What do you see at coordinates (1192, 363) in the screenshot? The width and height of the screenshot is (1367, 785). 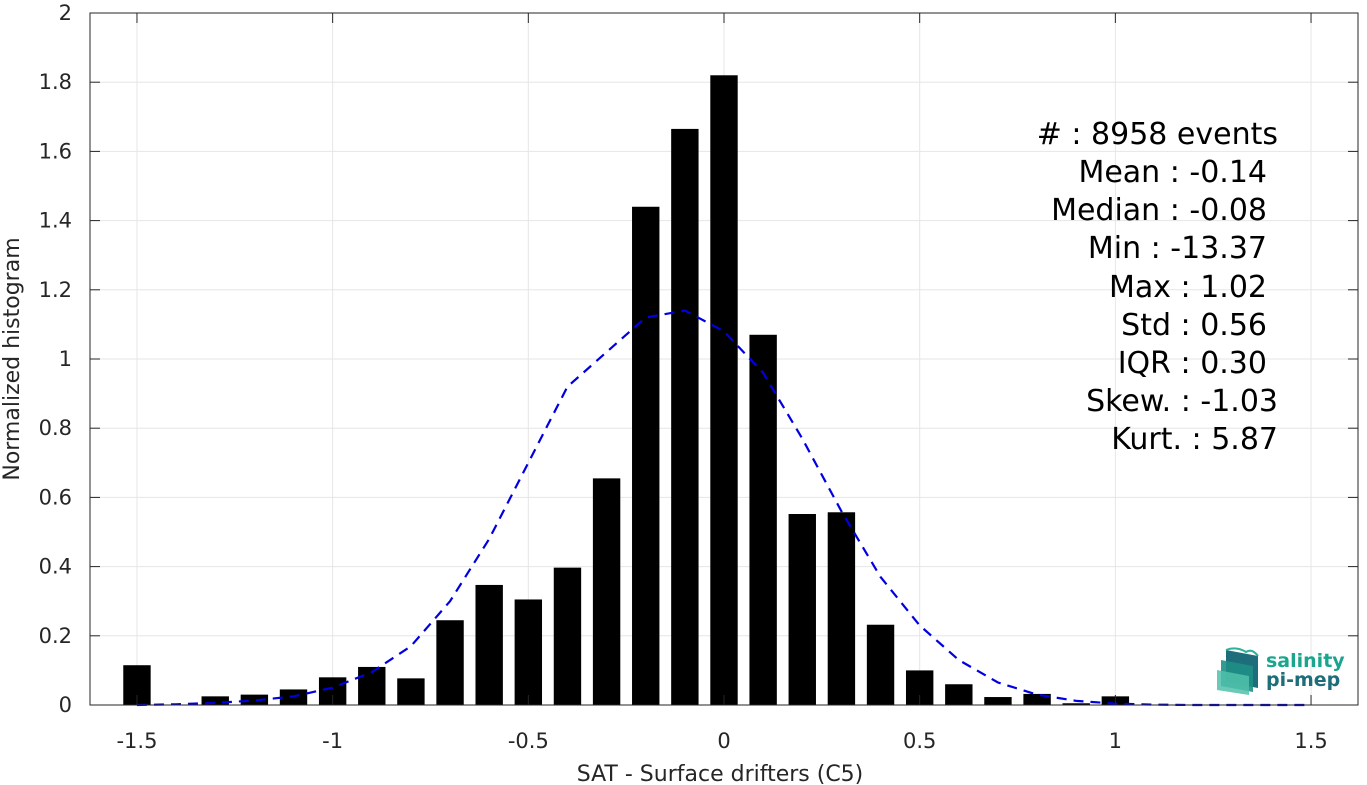 I see `stat-iqr: IQR : 0.30` at bounding box center [1192, 363].